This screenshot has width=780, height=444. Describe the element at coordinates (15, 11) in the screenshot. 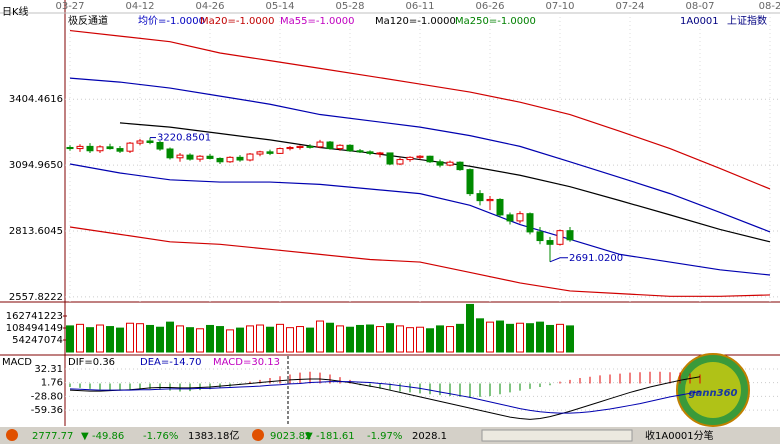

I see `chart-title: 日K线` at that location.